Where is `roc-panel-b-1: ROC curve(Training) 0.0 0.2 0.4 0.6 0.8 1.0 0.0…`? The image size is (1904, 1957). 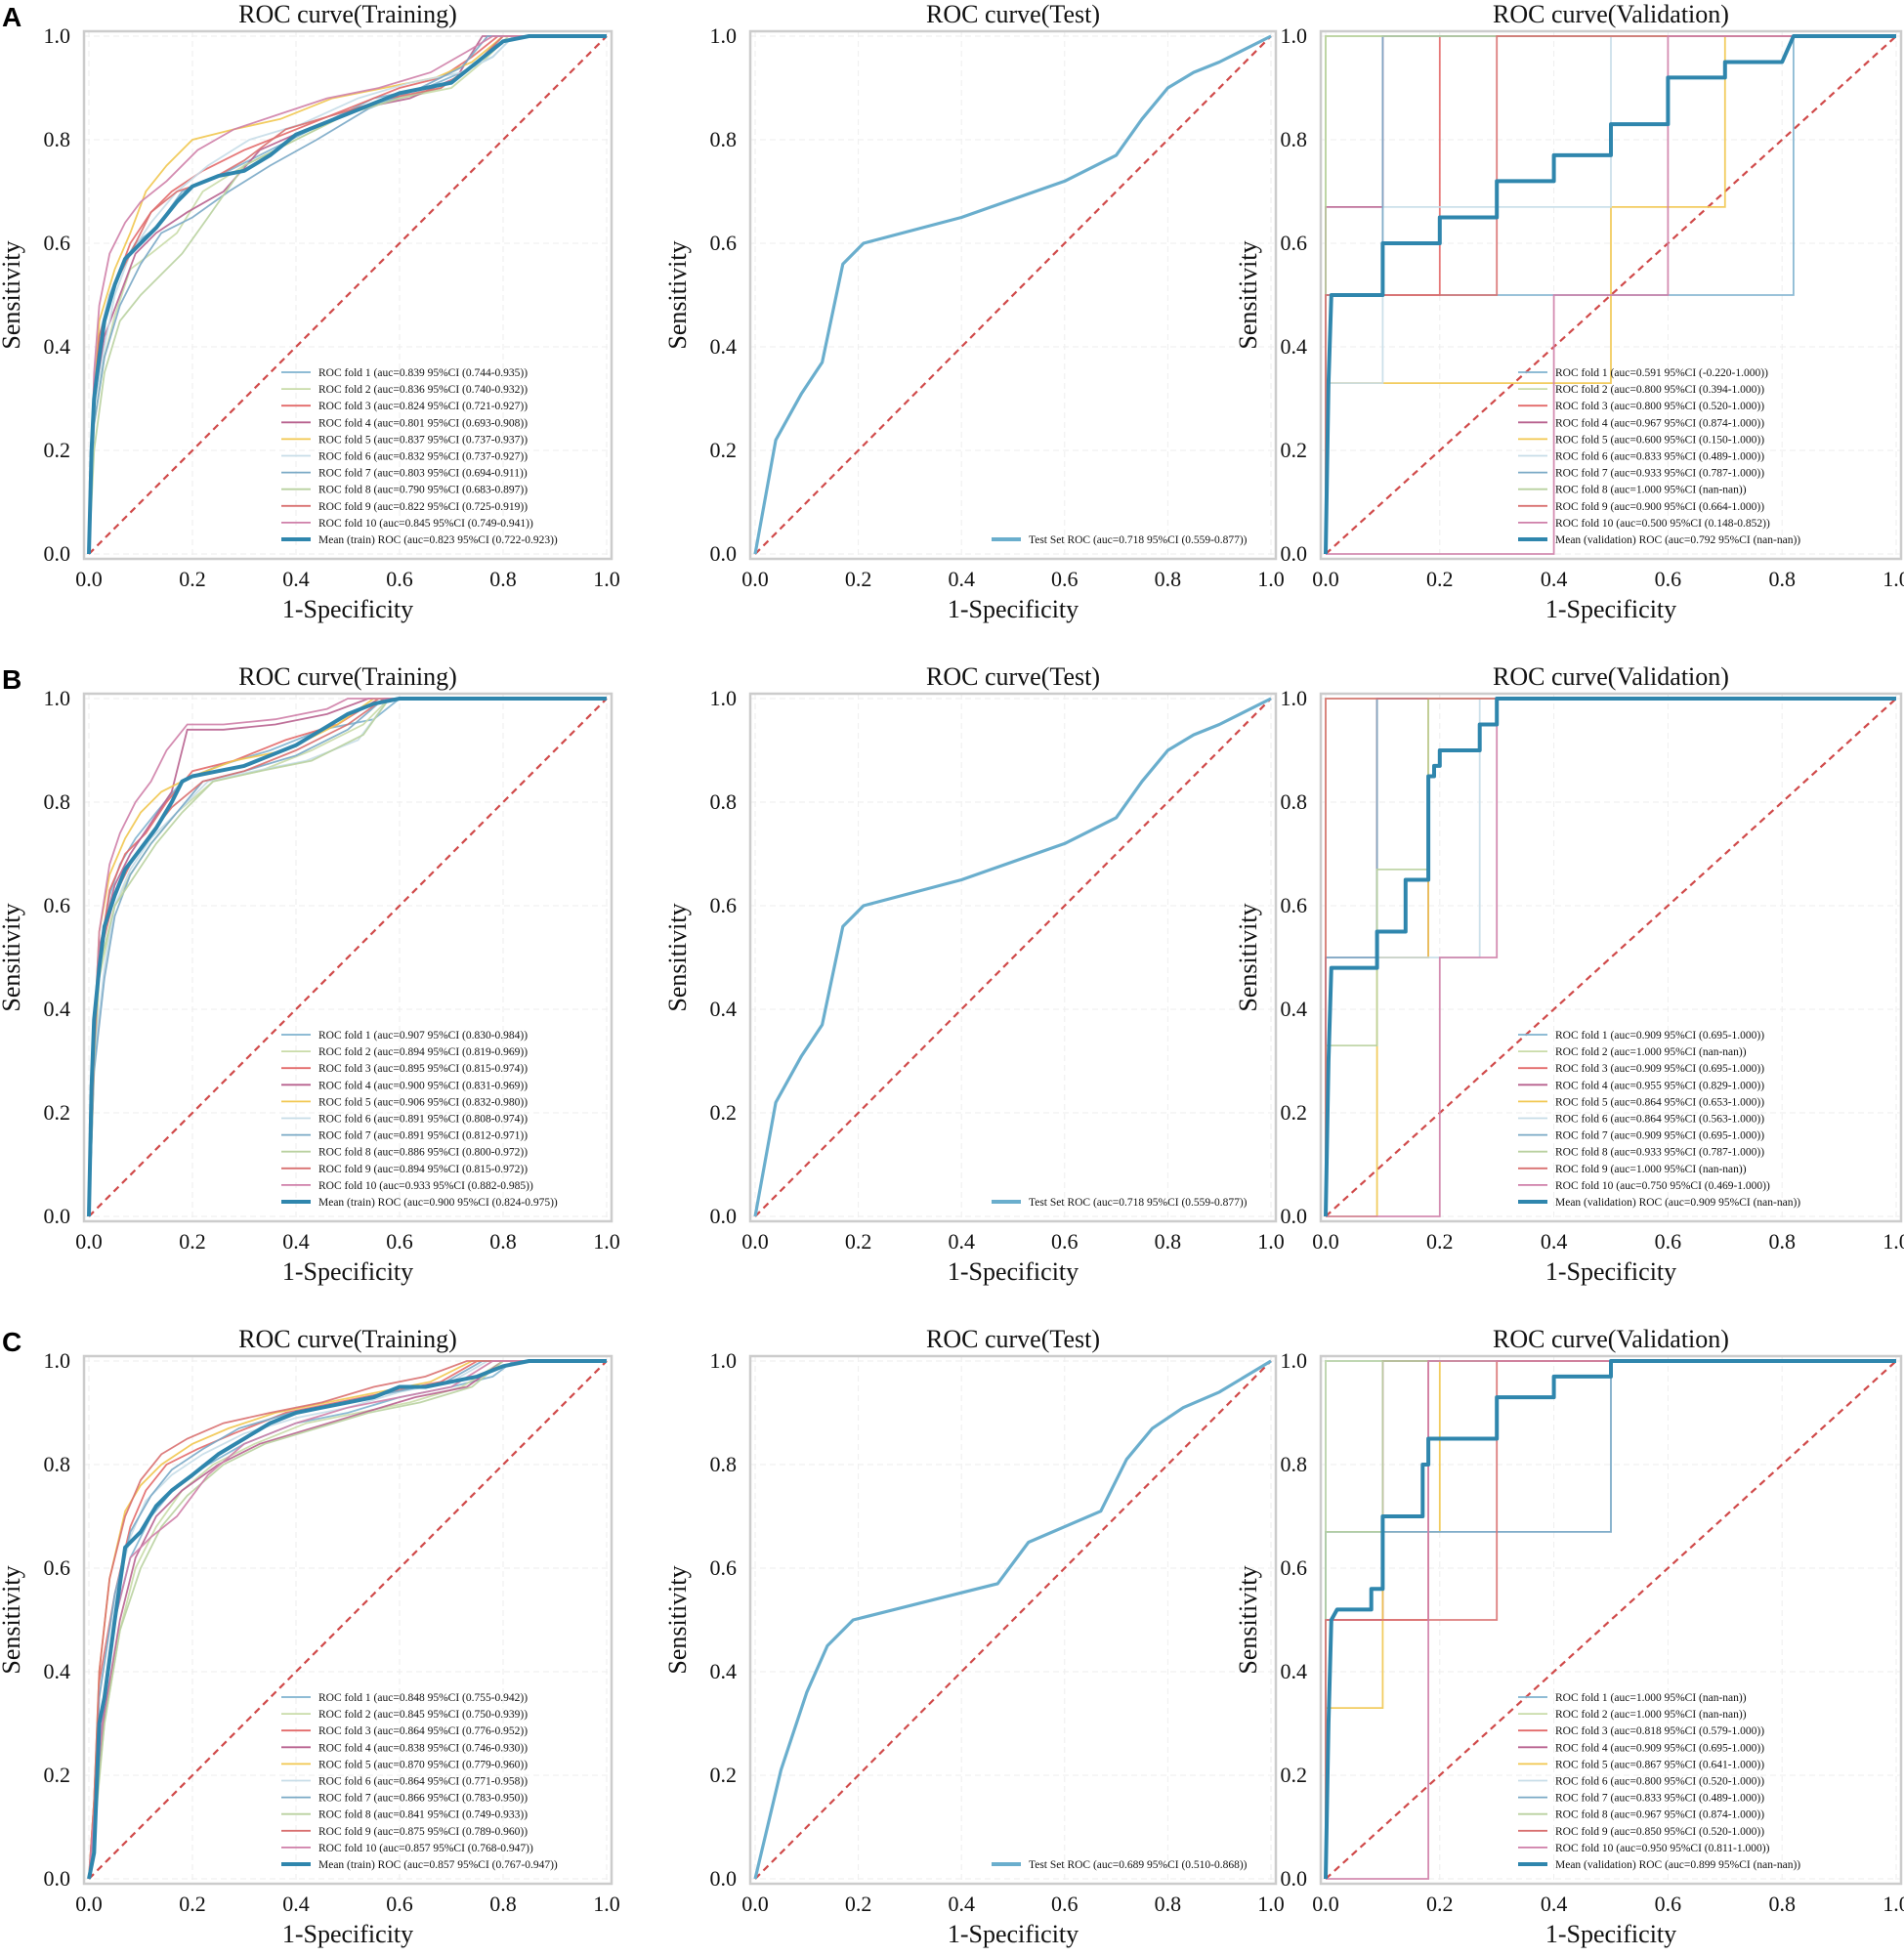 roc-panel-b-1: ROC curve(Training) 0.0 0.2 0.4 0.6 0.8 1.0 0.0… is located at coordinates (310, 974).